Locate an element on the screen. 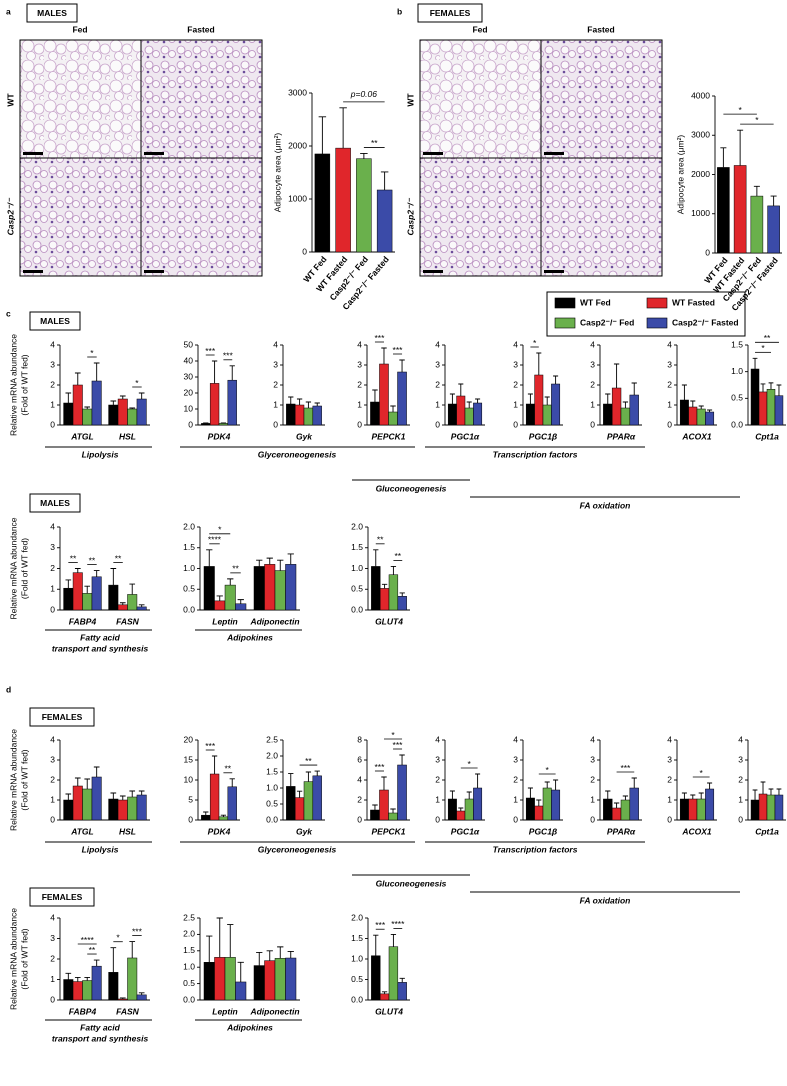 This screenshot has width=787, height=1086. group-label: transport and synthesis is located at coordinates (100, 1038).